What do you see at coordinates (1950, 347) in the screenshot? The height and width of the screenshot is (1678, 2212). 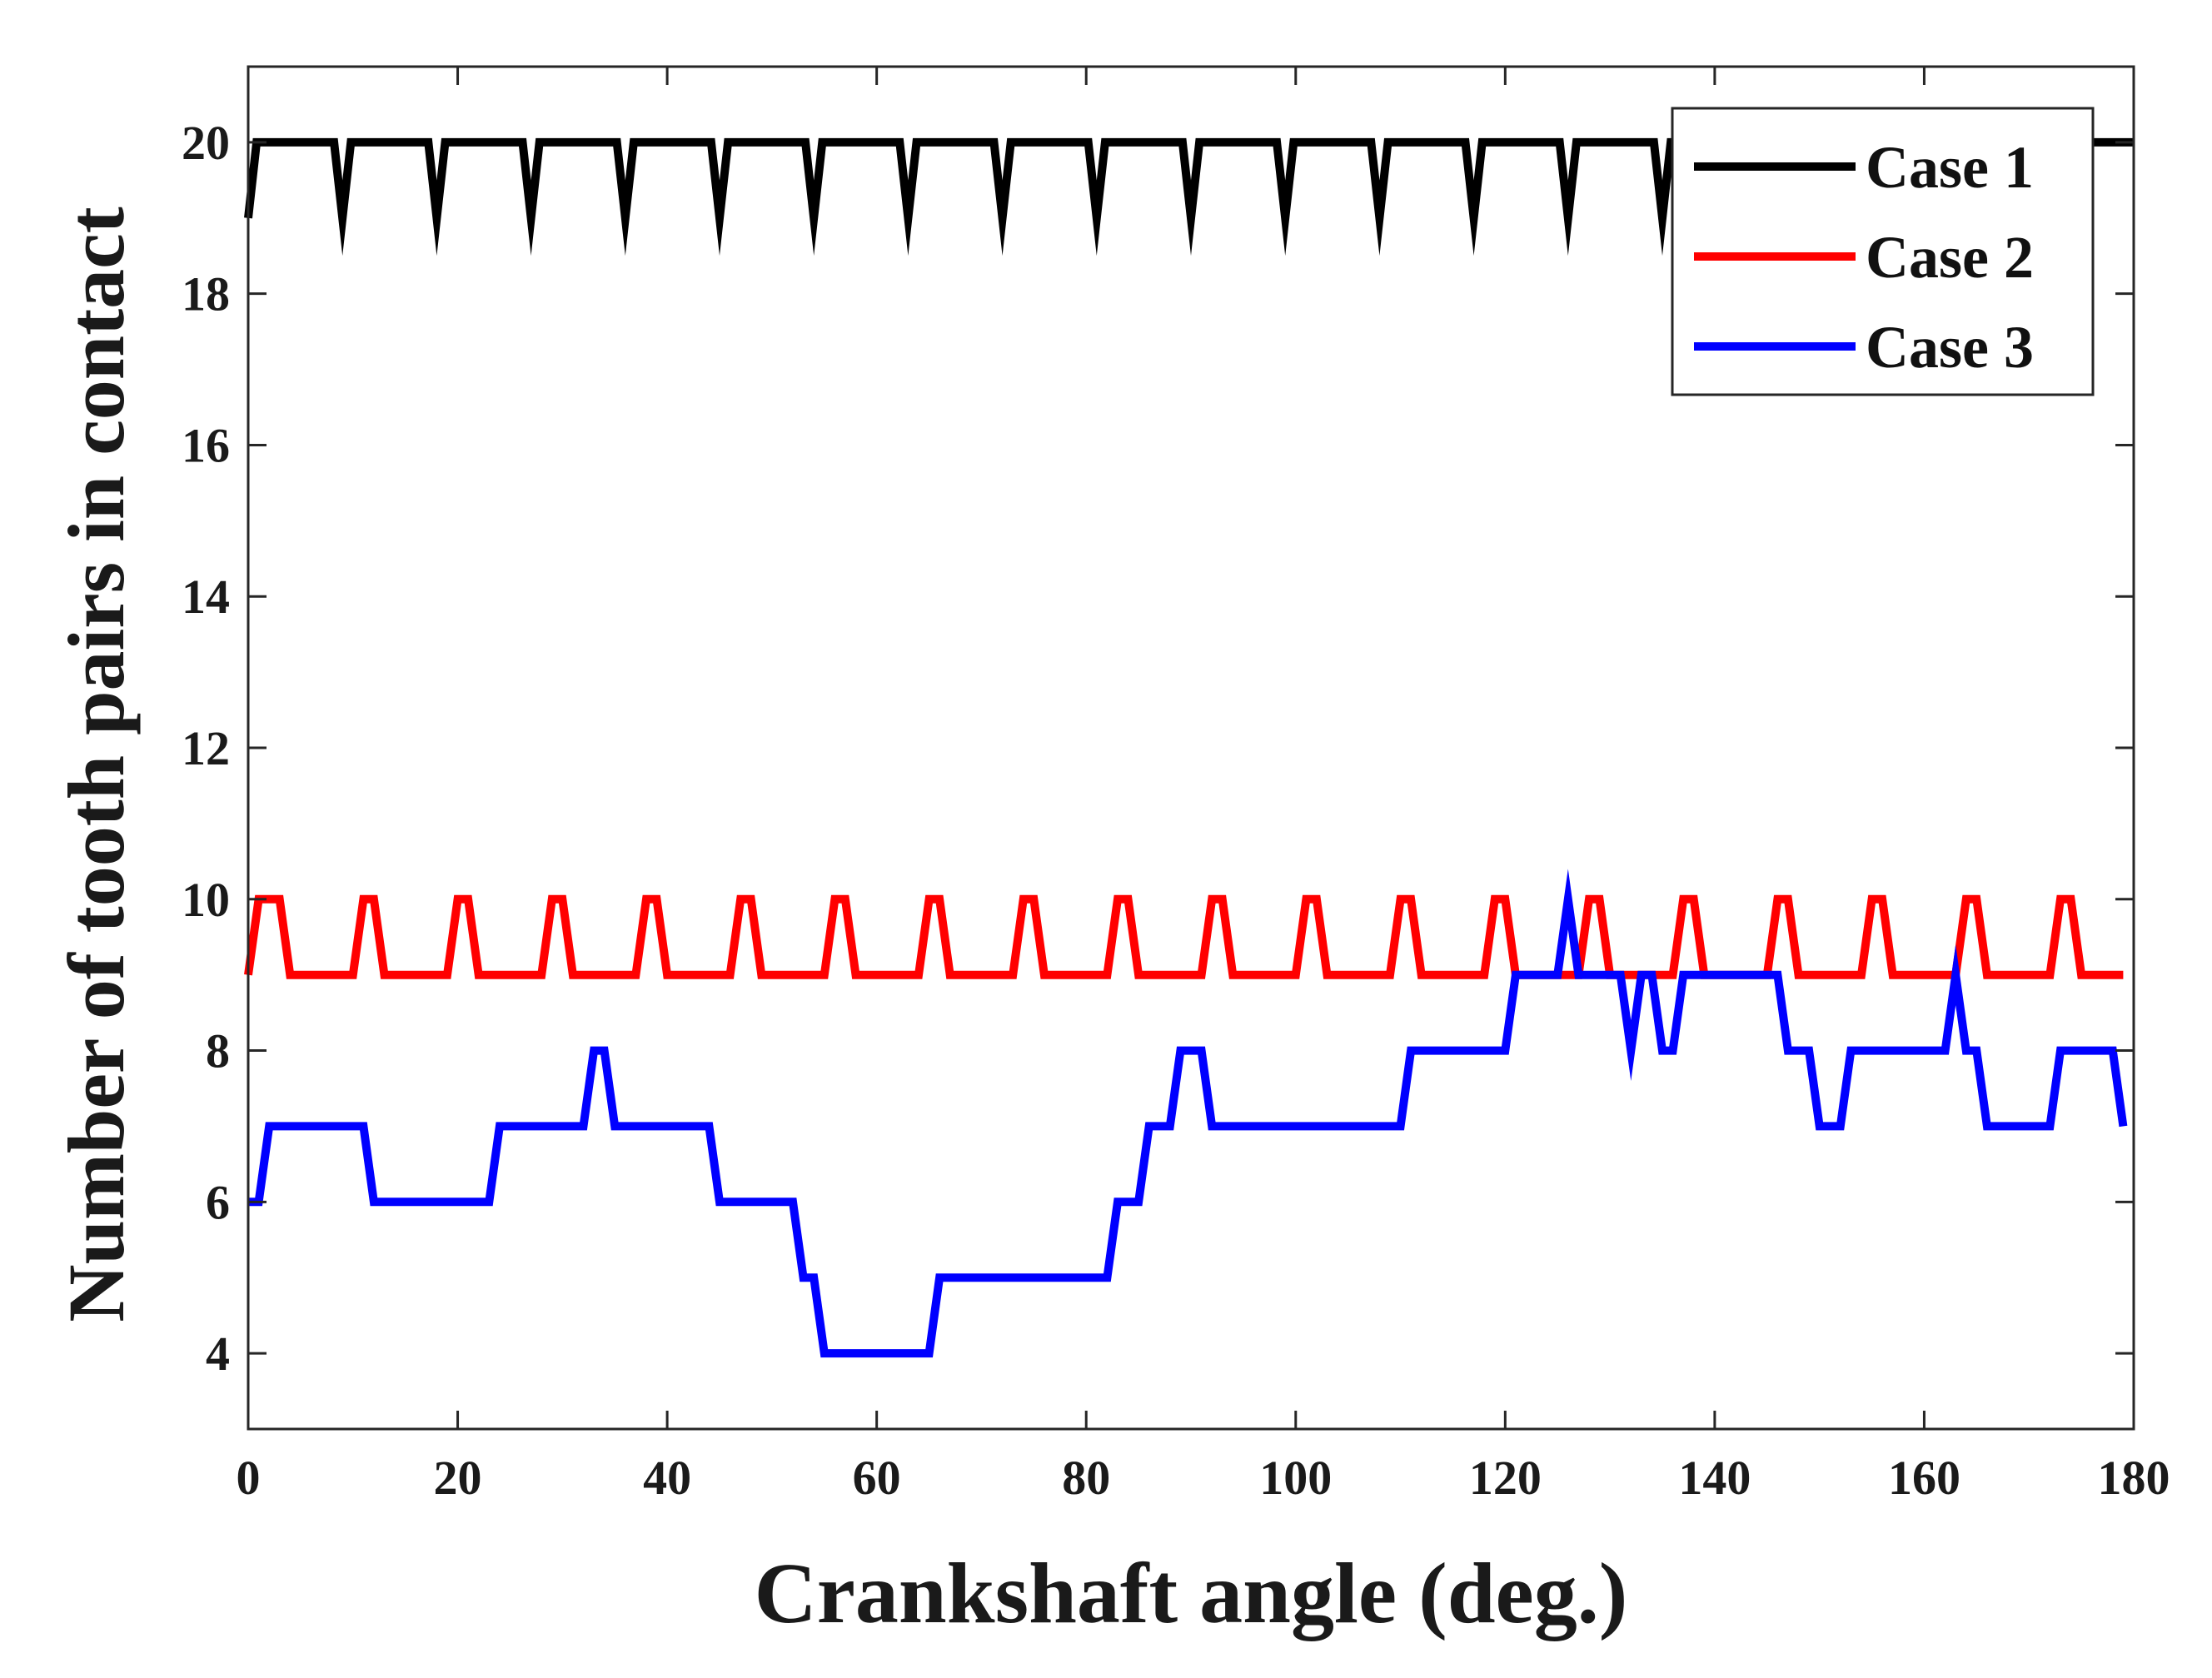 I see `legend-label-case-3: Case 3` at bounding box center [1950, 347].